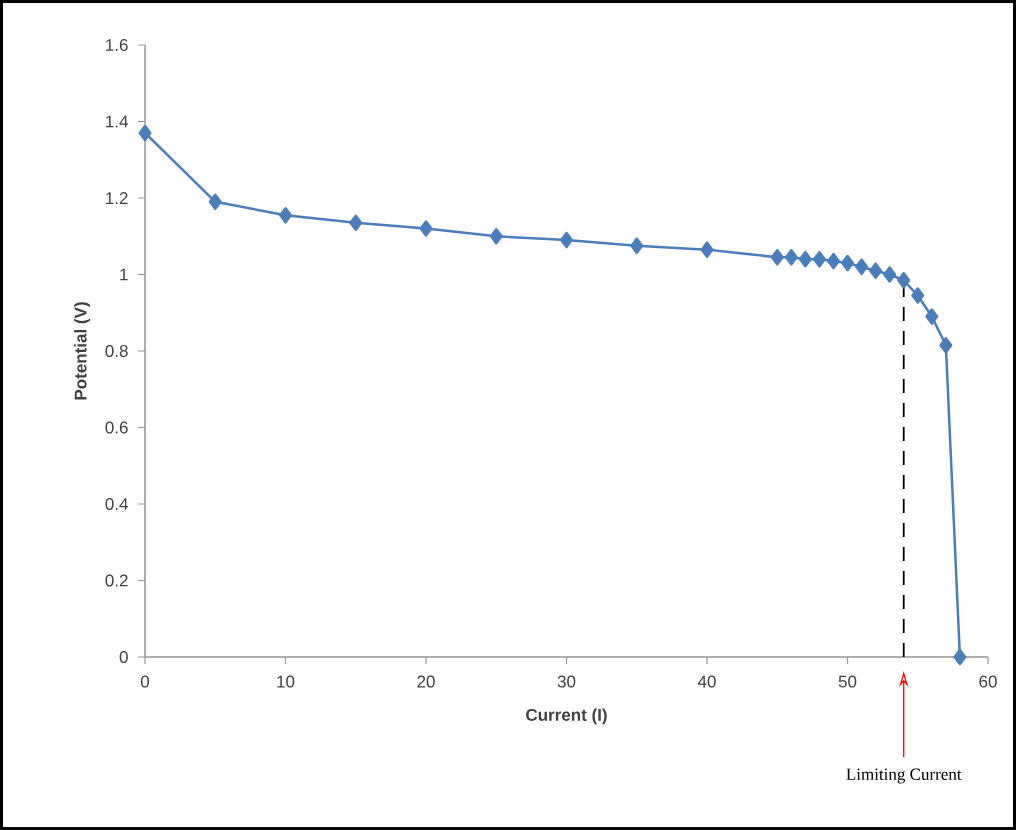 Image resolution: width=1016 pixels, height=830 pixels. I want to click on y-tick-label: 1.2, so click(117, 198).